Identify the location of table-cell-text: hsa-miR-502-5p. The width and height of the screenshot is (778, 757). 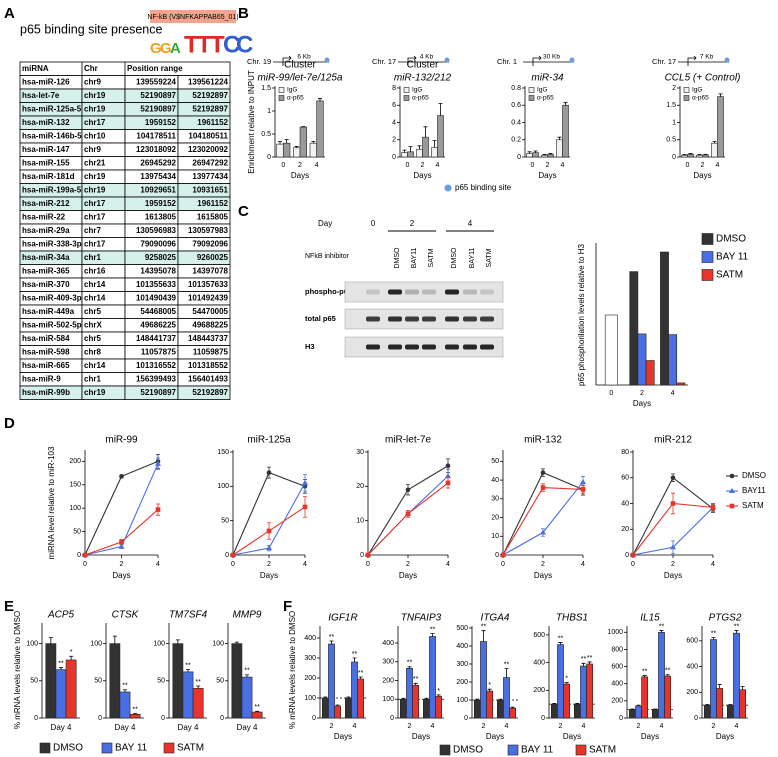
(52, 324).